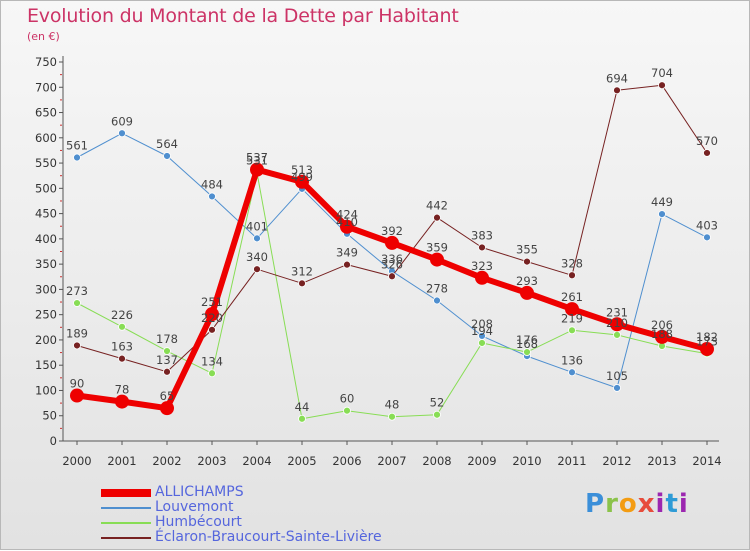 The height and width of the screenshot is (551, 750). What do you see at coordinates (77, 333) in the screenshot?
I see `data-label: 189` at bounding box center [77, 333].